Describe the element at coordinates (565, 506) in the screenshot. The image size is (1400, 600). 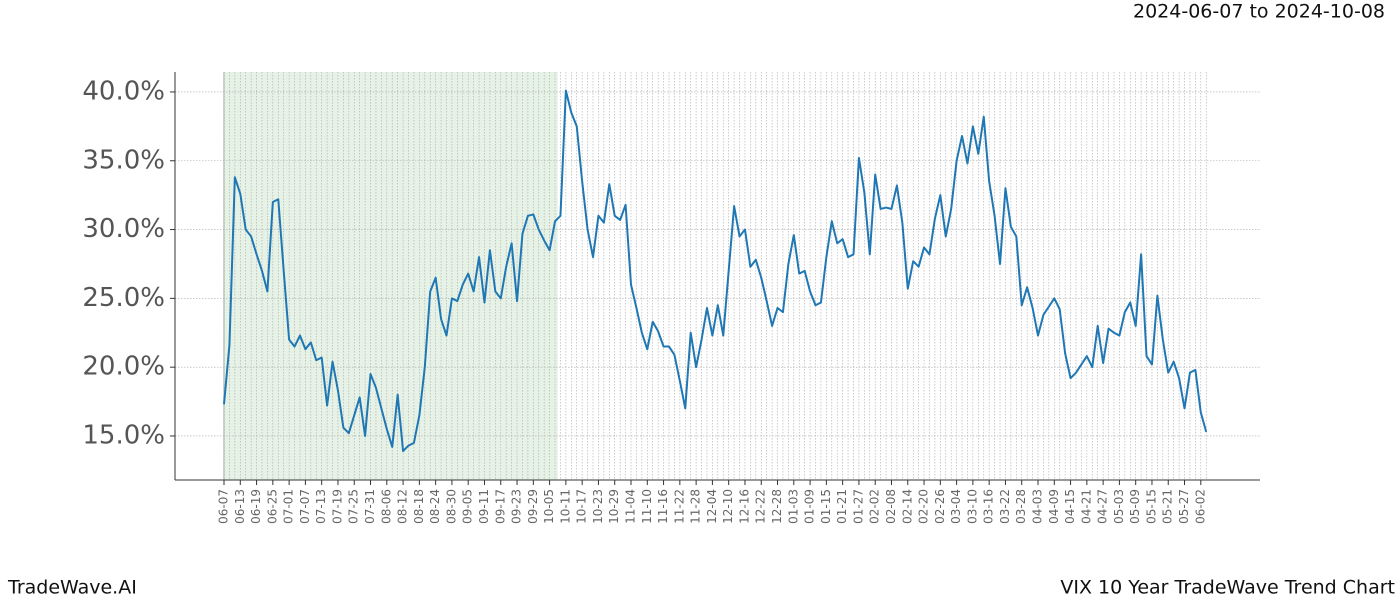
I see `x-tick-label: 10-11` at that location.